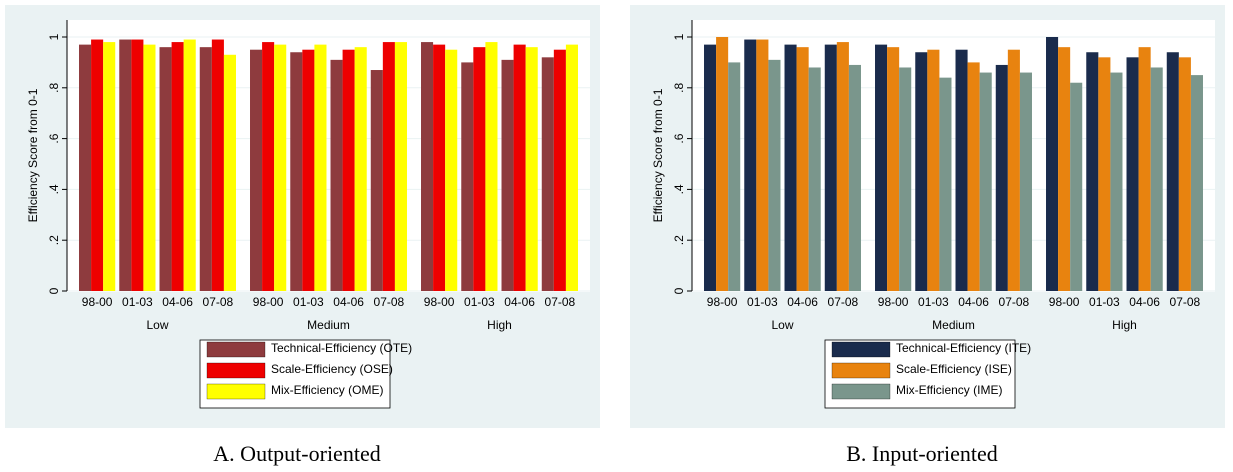 This screenshot has height=472, width=1233. What do you see at coordinates (949, 390) in the screenshot?
I see `legend-label: Mix-Efficiency (IME)` at bounding box center [949, 390].